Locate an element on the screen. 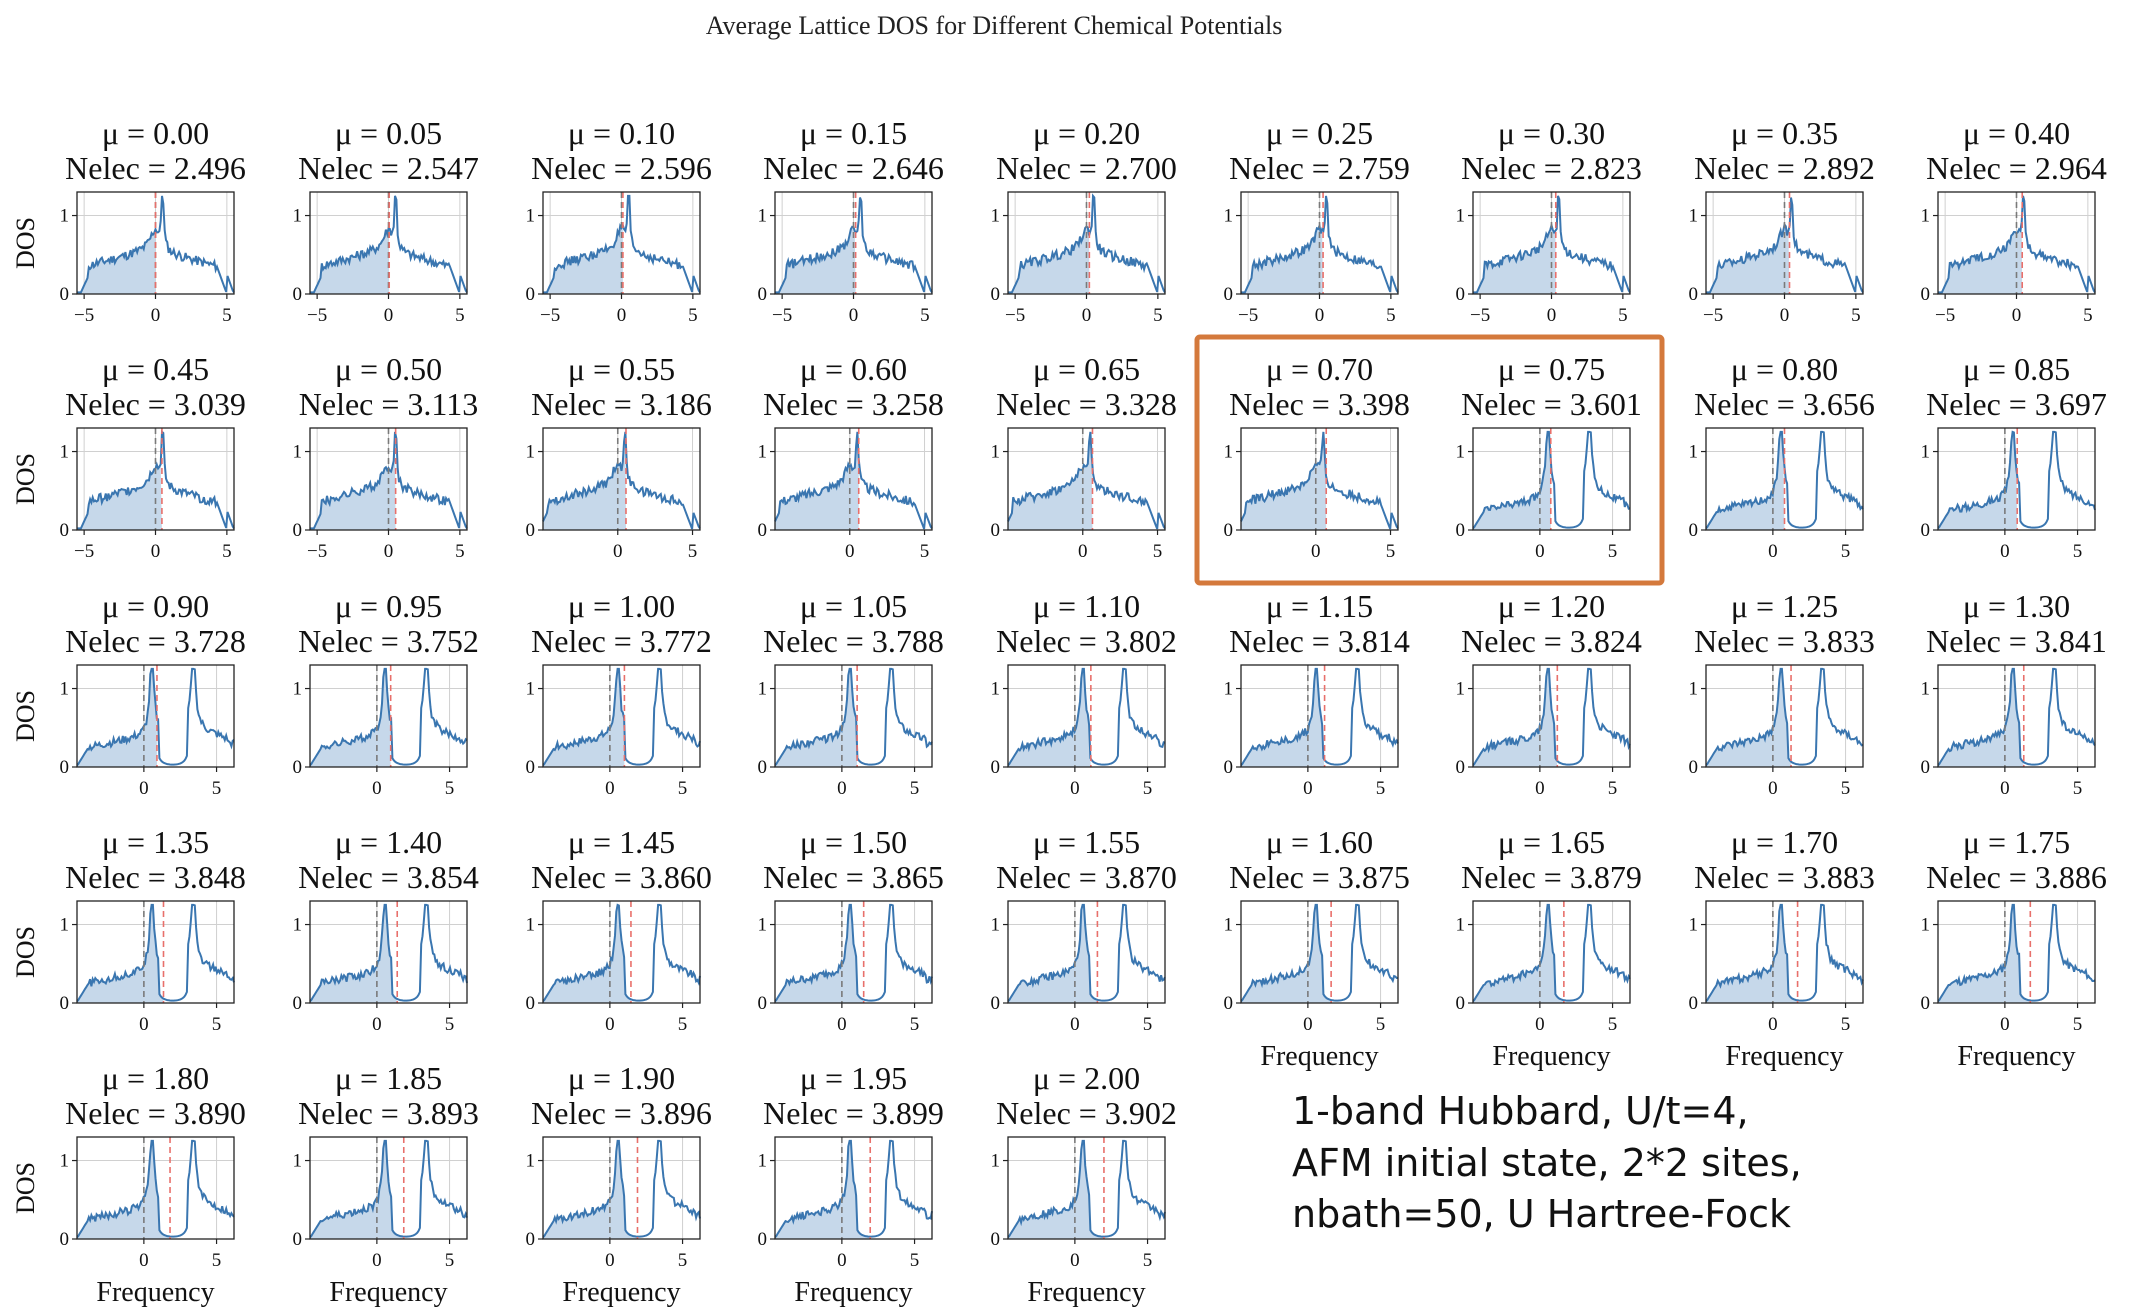 The width and height of the screenshot is (2132, 1310). subplot-title-mu: μ = 0.35 is located at coordinates (1784, 133).